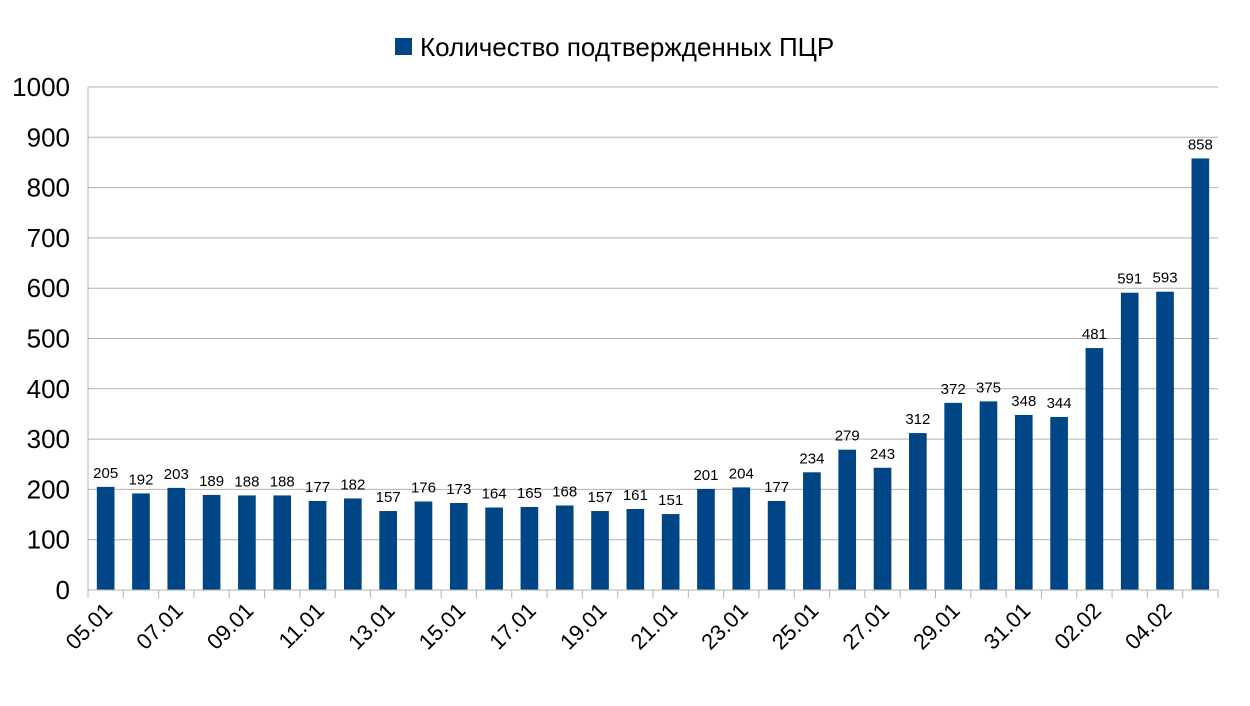 Image resolution: width=1250 pixels, height=706 pixels. I want to click on y-tick-label: 200, so click(48, 489).